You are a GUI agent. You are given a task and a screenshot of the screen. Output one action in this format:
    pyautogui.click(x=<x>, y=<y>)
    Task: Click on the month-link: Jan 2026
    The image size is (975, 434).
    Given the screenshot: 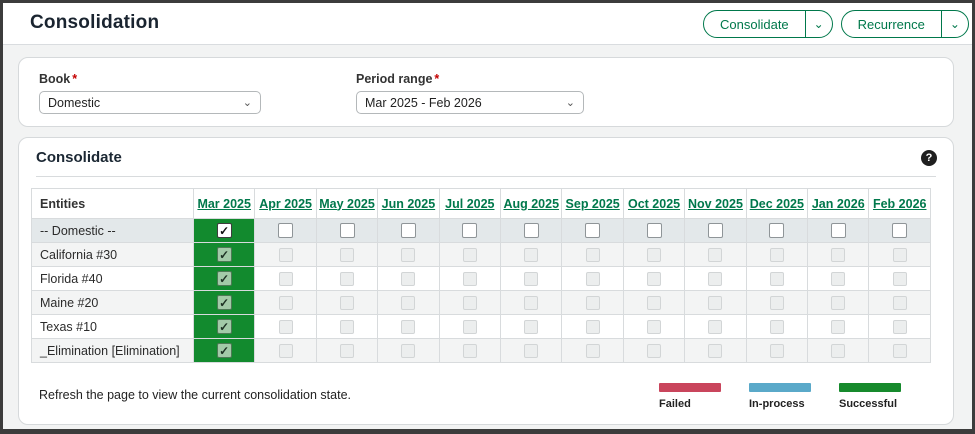 What is the action you would take?
    pyautogui.click(x=838, y=203)
    